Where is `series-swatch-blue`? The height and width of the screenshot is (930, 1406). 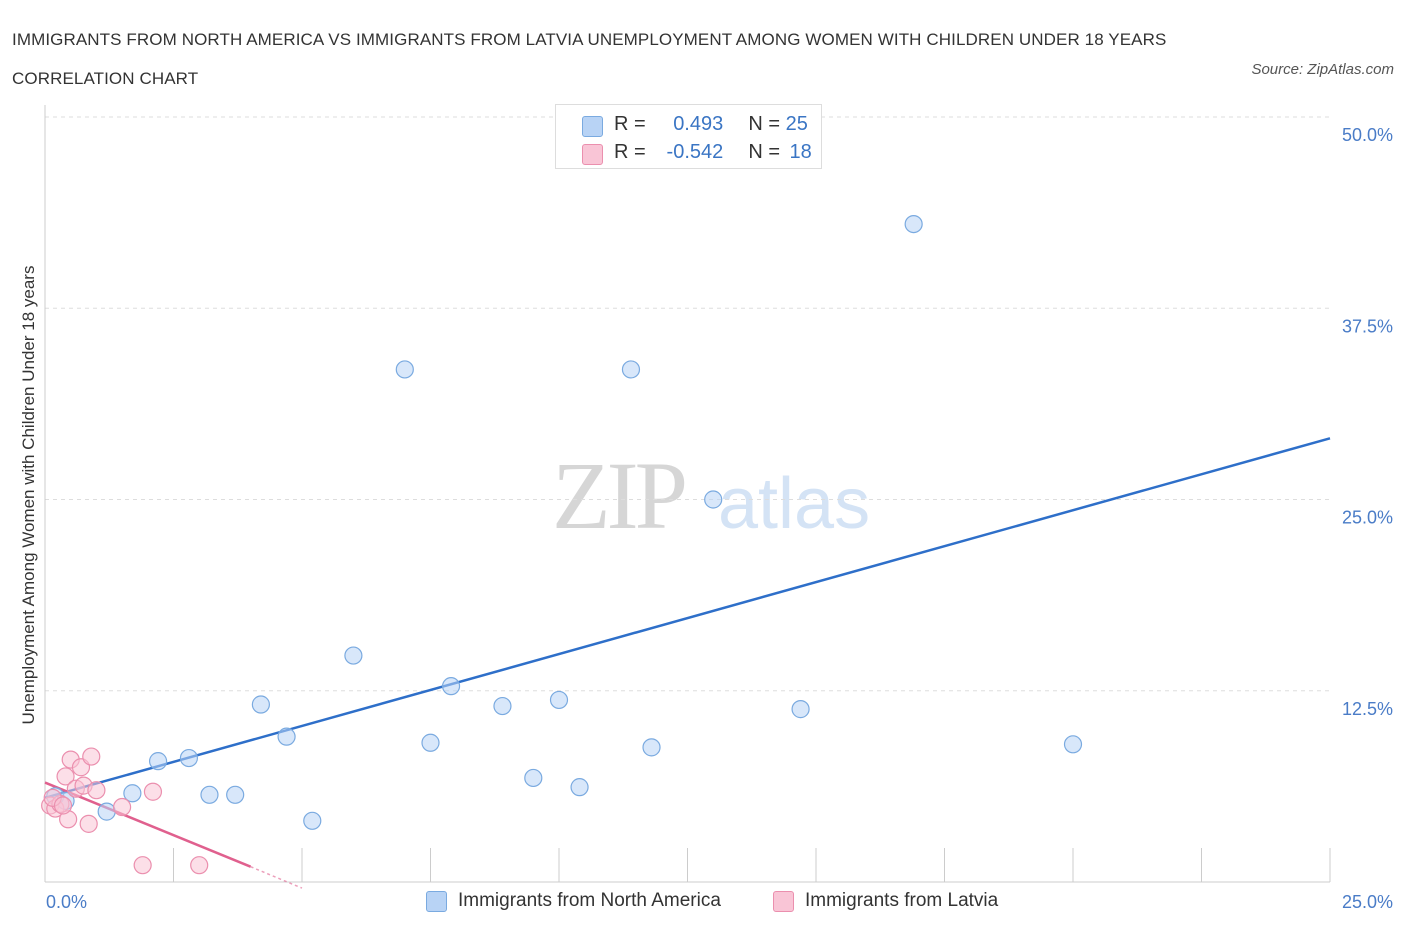 series-swatch-blue is located at coordinates (436, 901).